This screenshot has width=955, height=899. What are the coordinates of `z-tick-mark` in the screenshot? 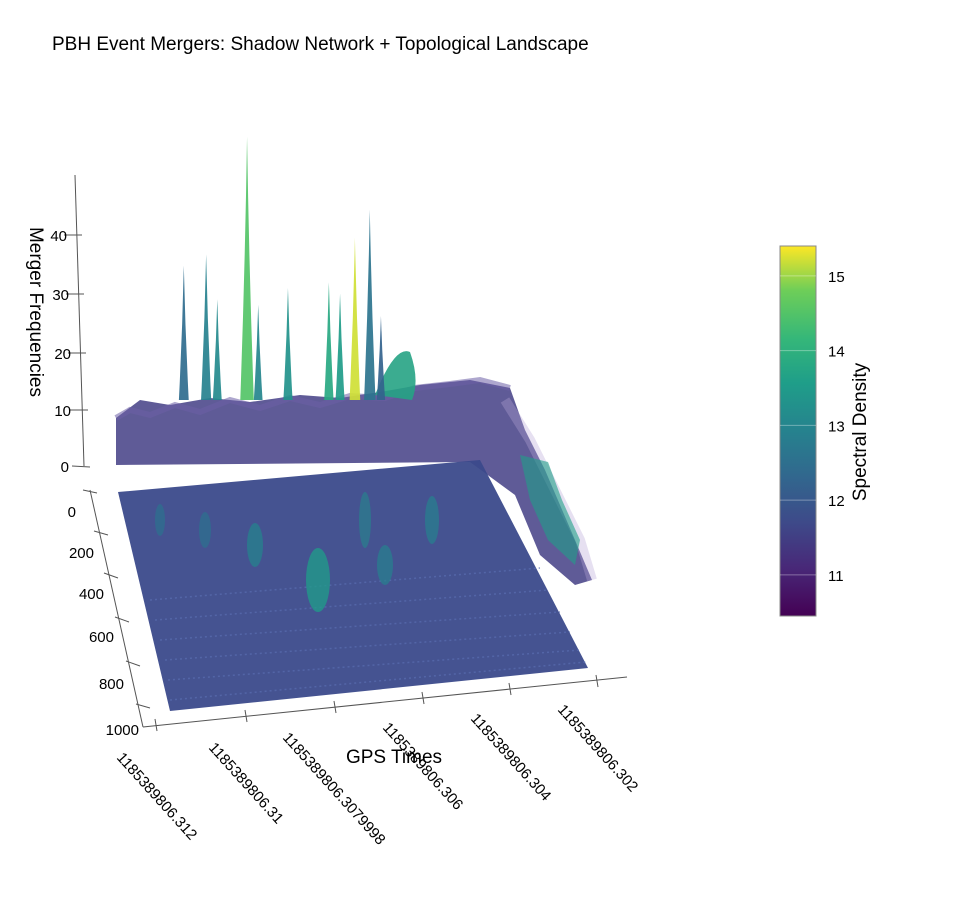 It's located at (81, 466).